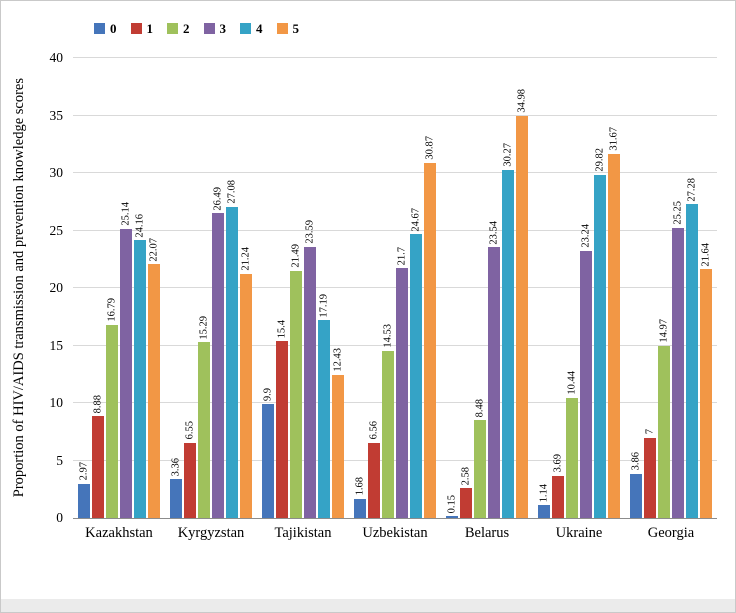 The width and height of the screenshot is (736, 613). Describe the element at coordinates (452, 504) in the screenshot. I see `bar-value-label: 0.15` at that location.